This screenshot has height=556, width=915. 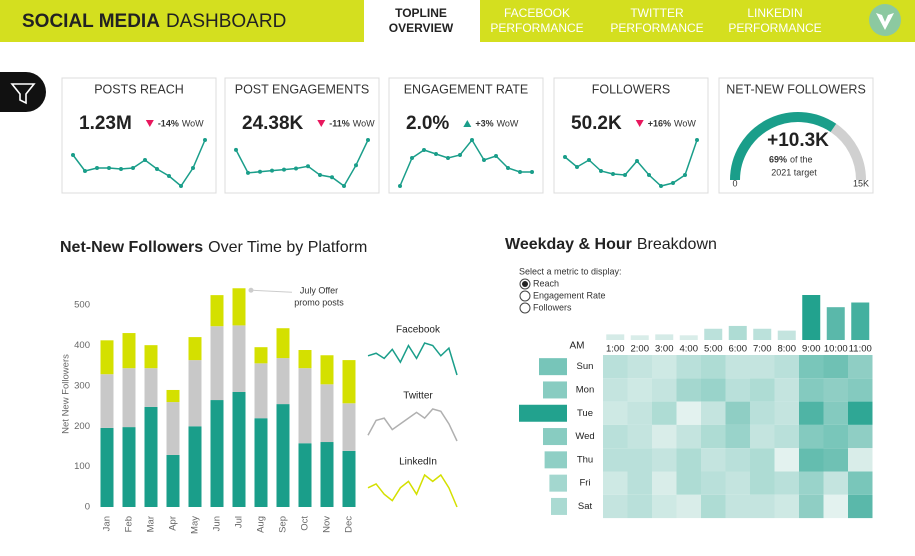 I want to click on annotation-line, so click(x=272, y=291).